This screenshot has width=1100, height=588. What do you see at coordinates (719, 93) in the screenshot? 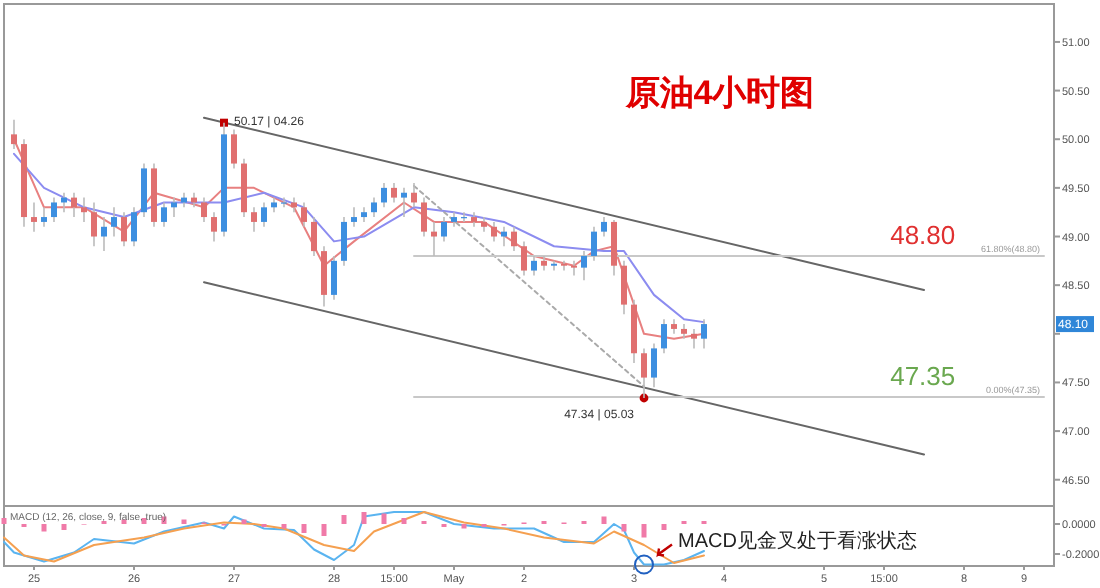
I see `text: 原油4小时图` at bounding box center [719, 93].